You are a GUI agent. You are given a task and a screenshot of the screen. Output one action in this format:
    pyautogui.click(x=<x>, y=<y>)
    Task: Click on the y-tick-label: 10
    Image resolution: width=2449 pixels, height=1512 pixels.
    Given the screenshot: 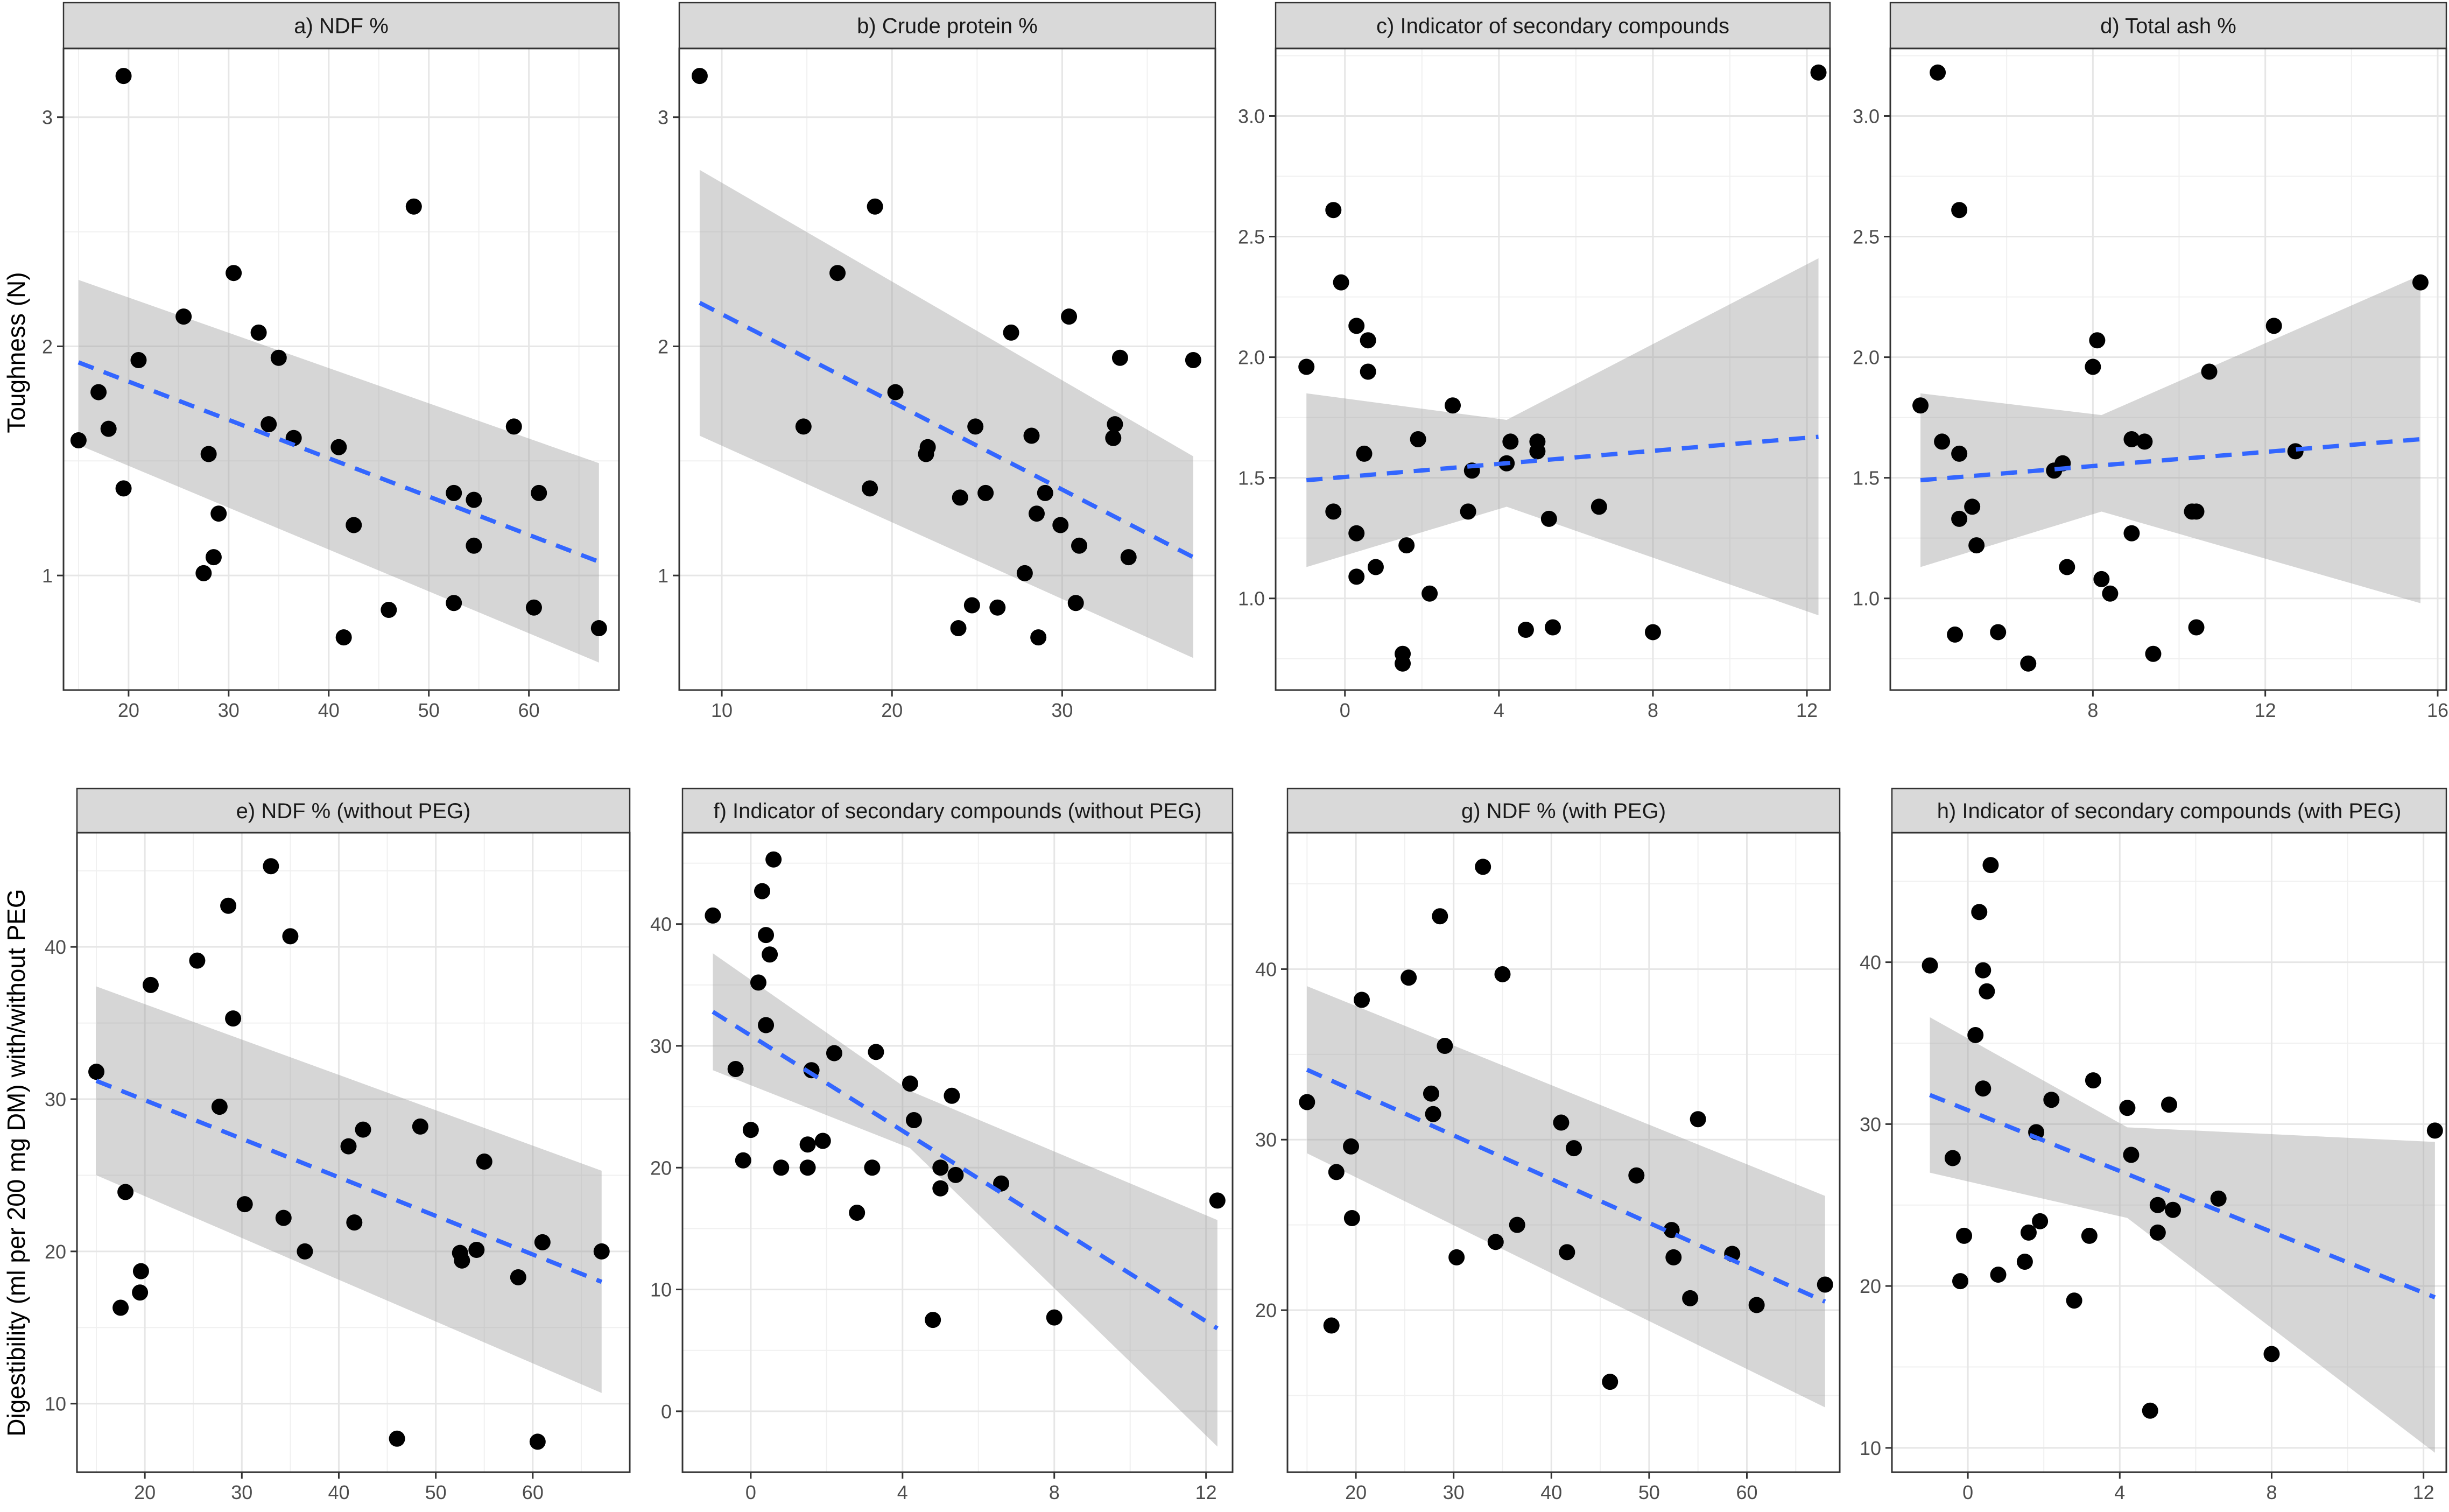 What is the action you would take?
    pyautogui.click(x=1870, y=1448)
    